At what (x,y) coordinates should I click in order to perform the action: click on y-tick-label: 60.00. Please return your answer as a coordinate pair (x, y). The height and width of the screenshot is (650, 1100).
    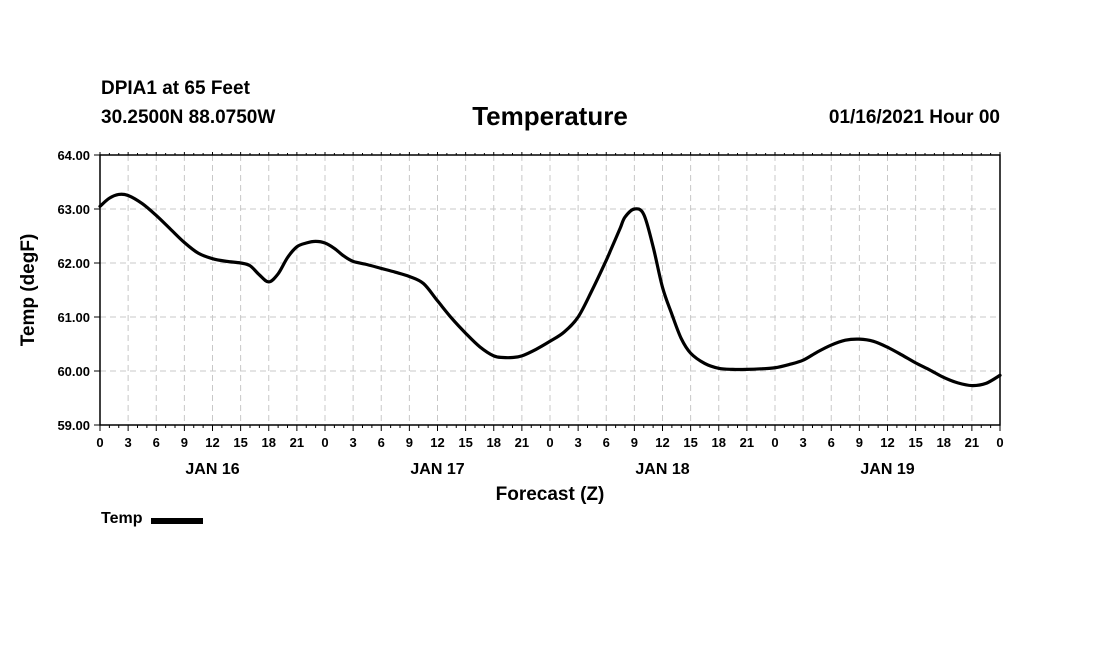
    Looking at the image, I should click on (73, 371).